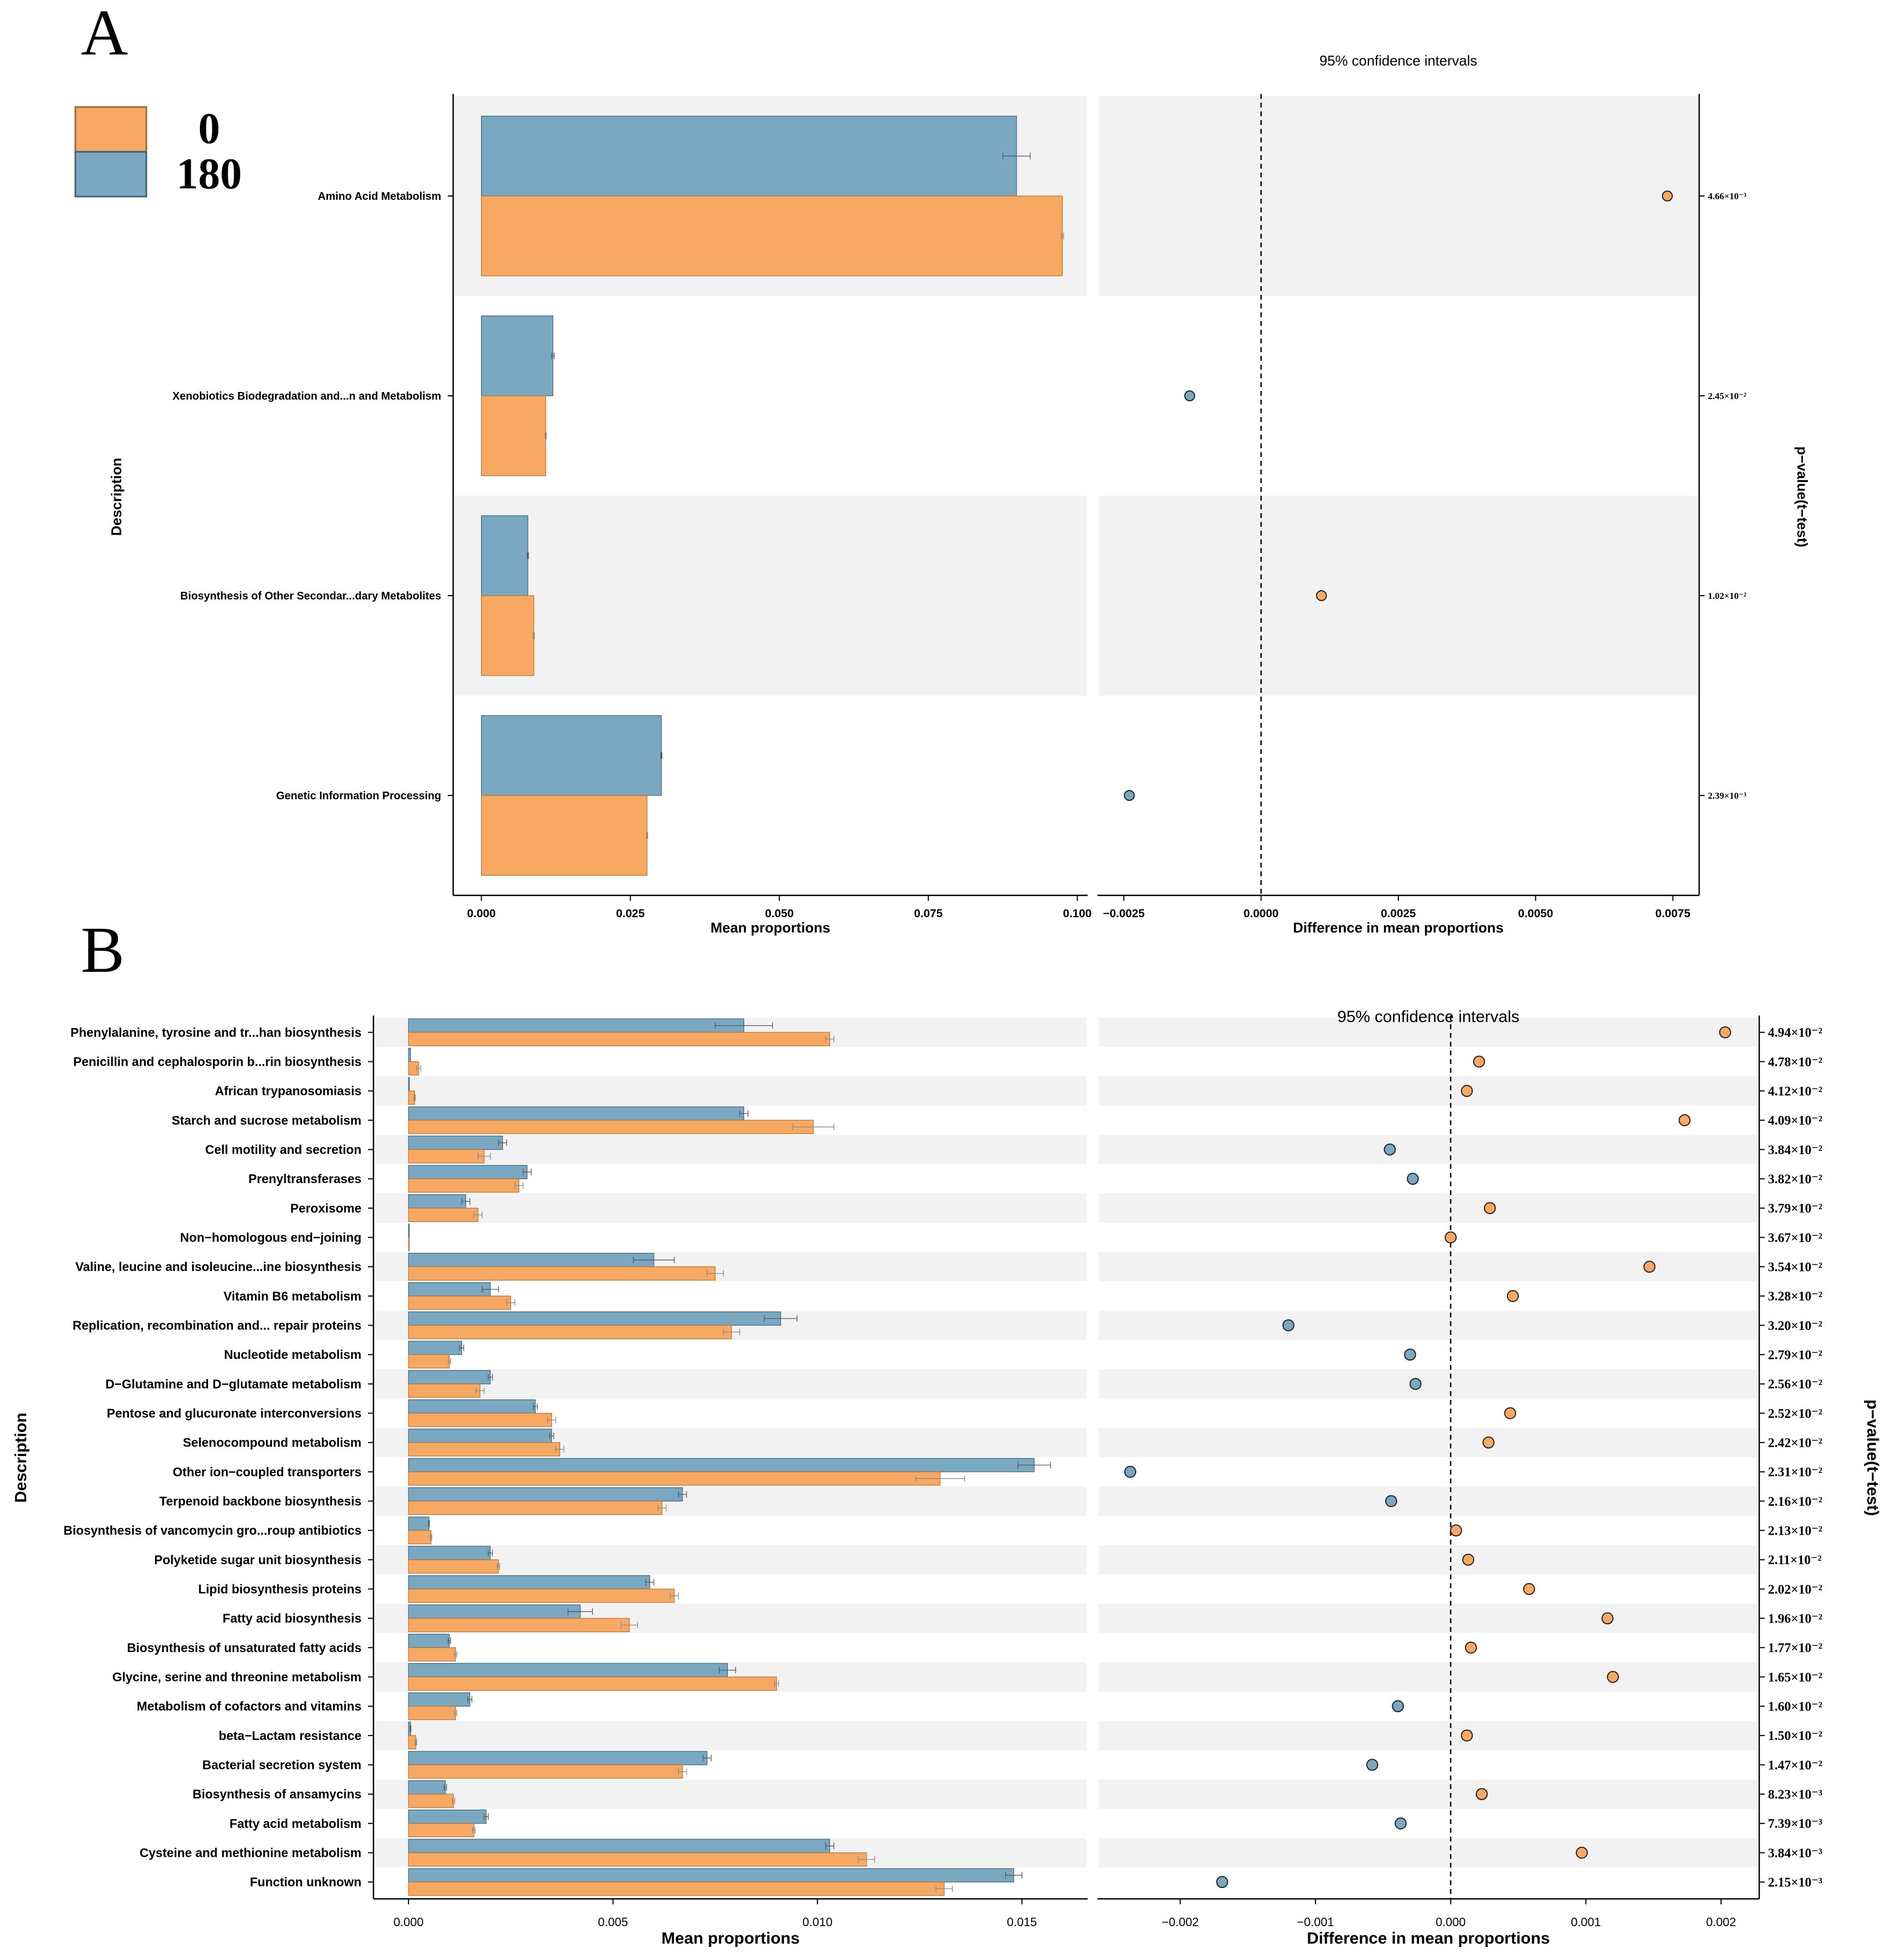  Describe the element at coordinates (1795, 1472) in the screenshot. I see `pvalue-label: 2.31×10⁻²` at that location.